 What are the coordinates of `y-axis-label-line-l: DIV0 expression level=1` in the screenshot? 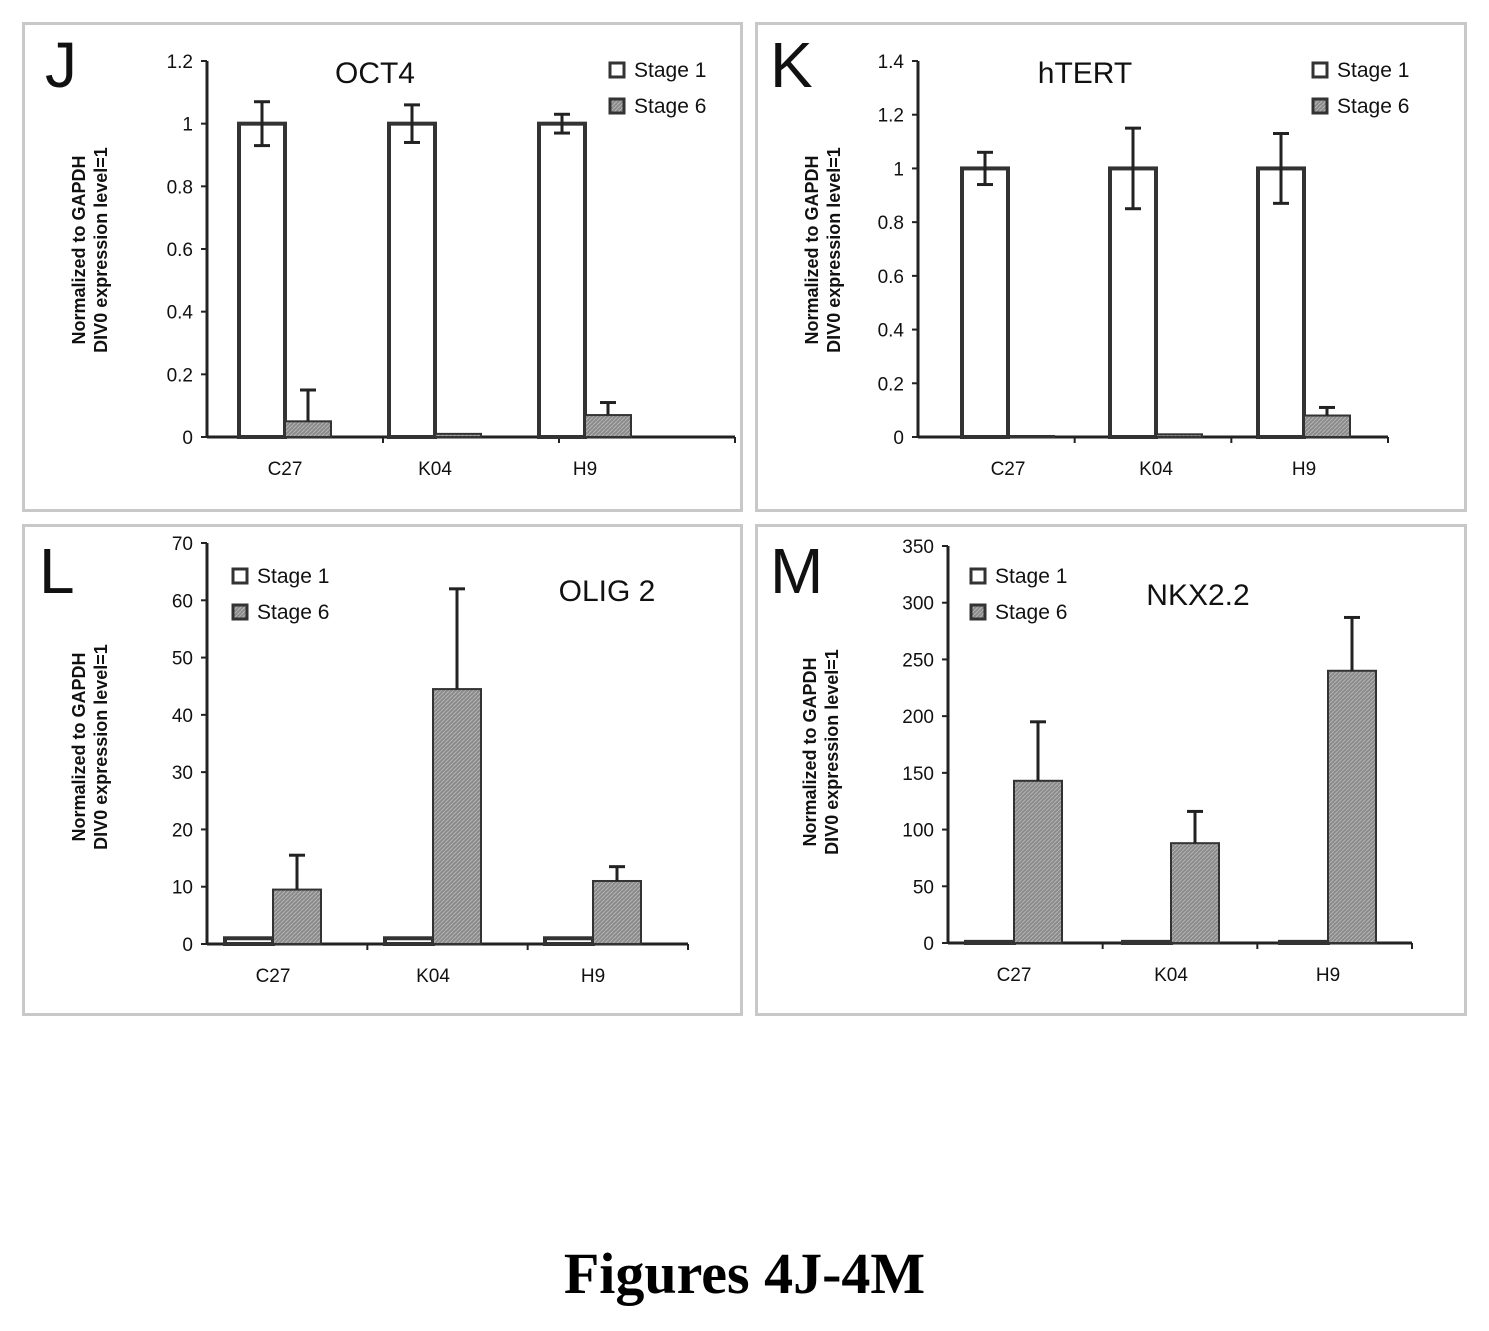 It's located at (101, 747).